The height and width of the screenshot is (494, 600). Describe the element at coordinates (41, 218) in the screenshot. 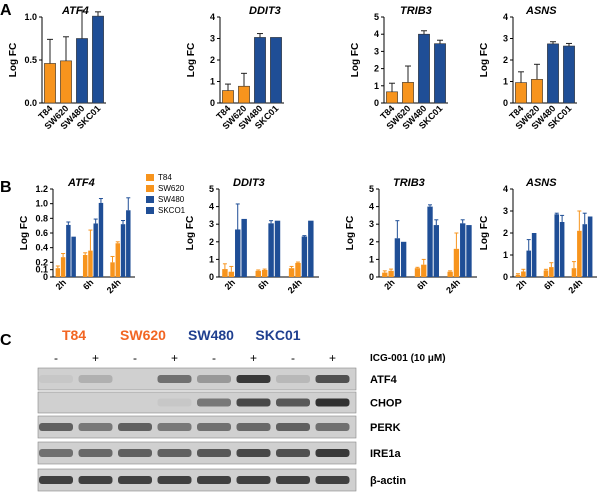

I see `y-tick-label: 0.8` at that location.